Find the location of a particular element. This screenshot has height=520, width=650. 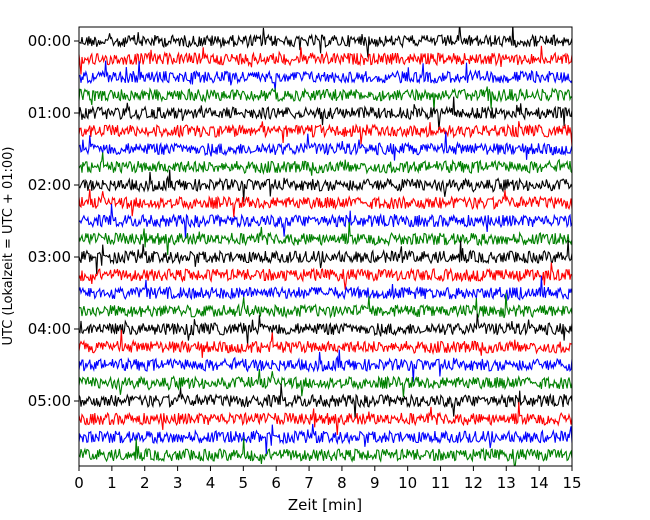

x-tick-label: 6 is located at coordinates (276, 483).